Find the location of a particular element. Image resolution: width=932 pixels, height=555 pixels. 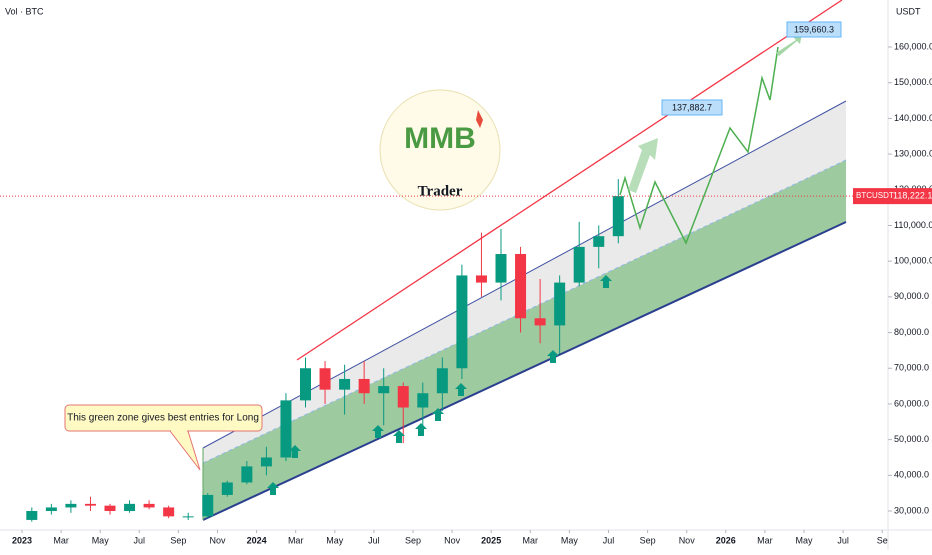

logo-circle is located at coordinates (440, 150).